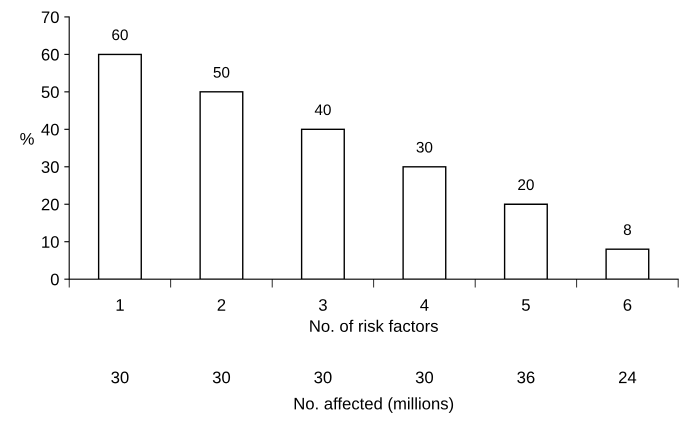 The height and width of the screenshot is (423, 692). Describe the element at coordinates (374, 326) in the screenshot. I see `x-axis-title: No. of risk factors` at that location.